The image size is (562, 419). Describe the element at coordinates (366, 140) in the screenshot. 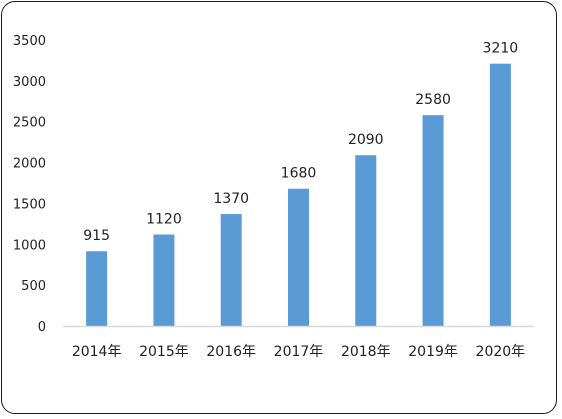

I see `bar-value-label: 2090` at that location.